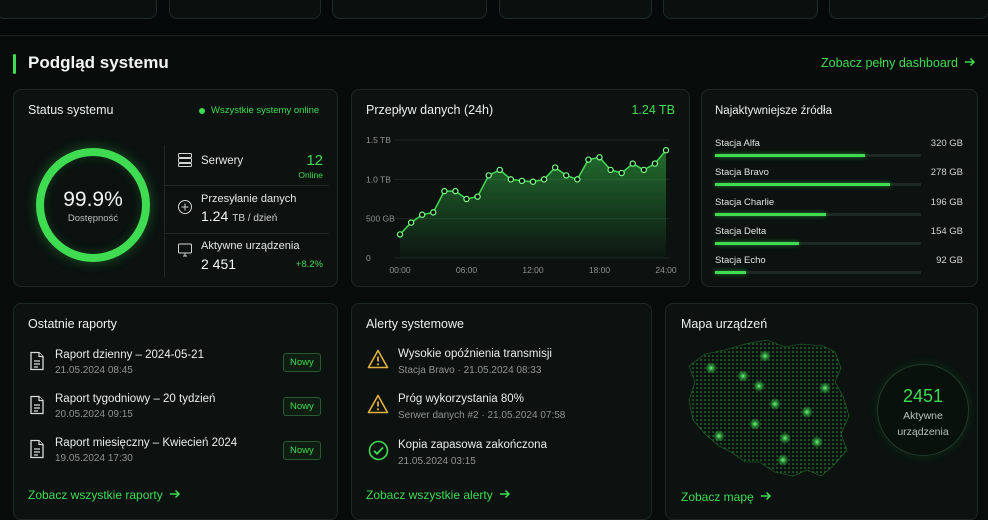 This screenshot has width=988, height=520. I want to click on servers-value: 12, so click(314, 160).